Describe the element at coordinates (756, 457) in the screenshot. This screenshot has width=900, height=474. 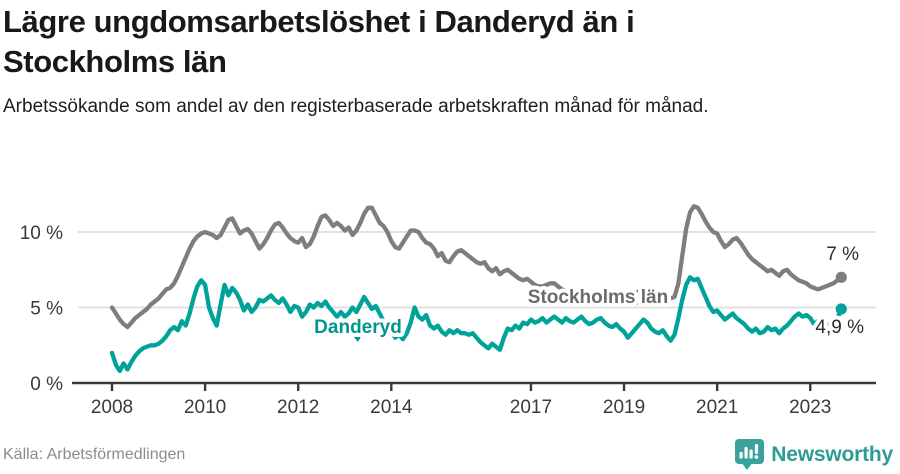
I see `logo-exclamation-dot` at that location.